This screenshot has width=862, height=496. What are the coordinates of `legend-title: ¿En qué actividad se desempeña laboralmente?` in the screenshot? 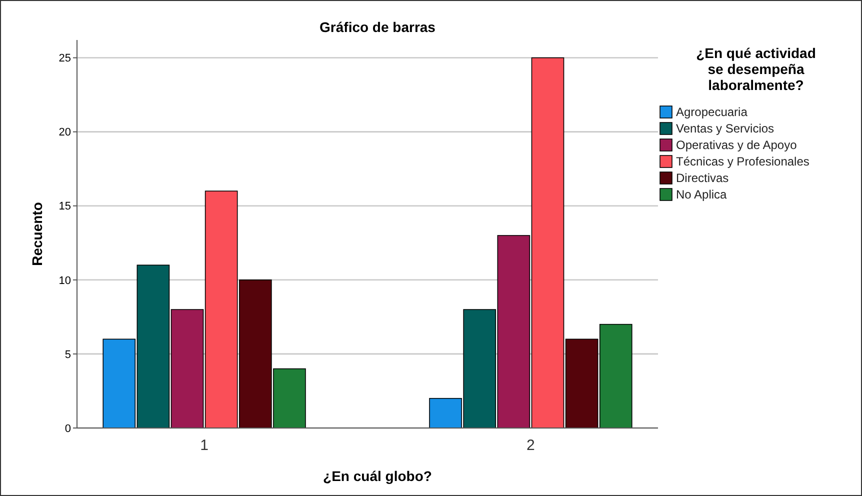 It's located at (756, 69).